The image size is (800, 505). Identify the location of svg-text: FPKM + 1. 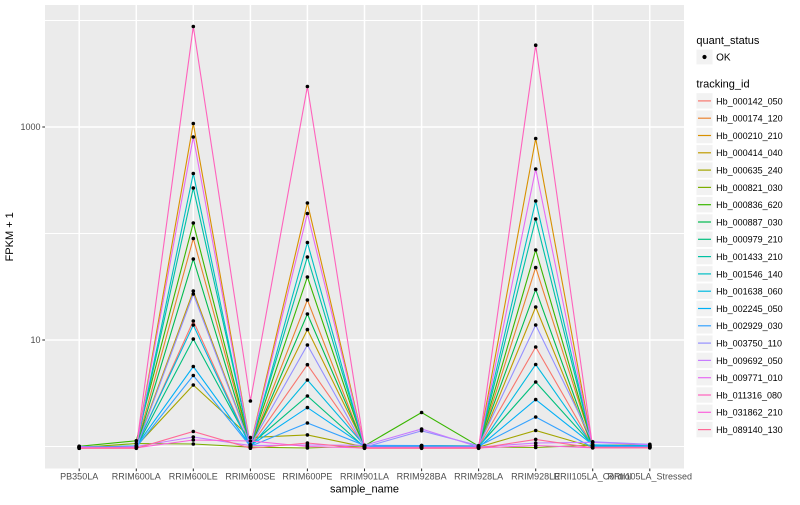
(10, 236).